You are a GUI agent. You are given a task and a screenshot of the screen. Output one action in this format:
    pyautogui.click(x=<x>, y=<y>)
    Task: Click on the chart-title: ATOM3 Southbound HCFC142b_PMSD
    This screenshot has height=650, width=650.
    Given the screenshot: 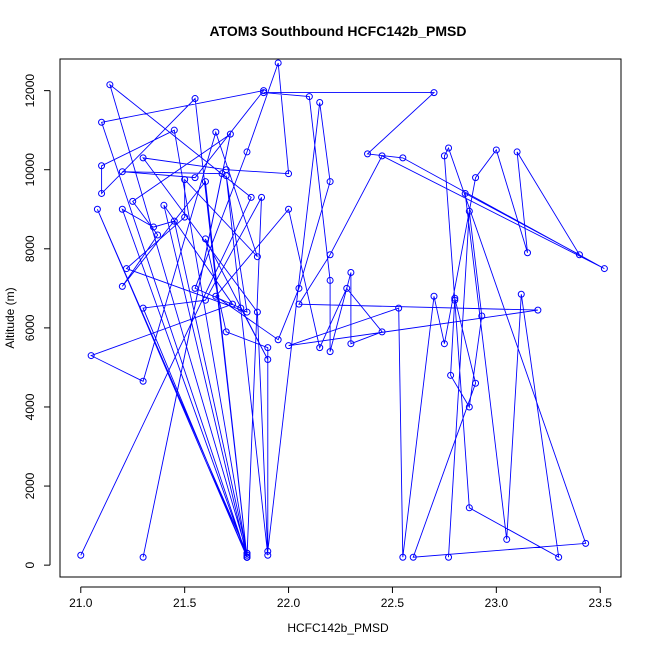 What is the action you would take?
    pyautogui.click(x=338, y=31)
    